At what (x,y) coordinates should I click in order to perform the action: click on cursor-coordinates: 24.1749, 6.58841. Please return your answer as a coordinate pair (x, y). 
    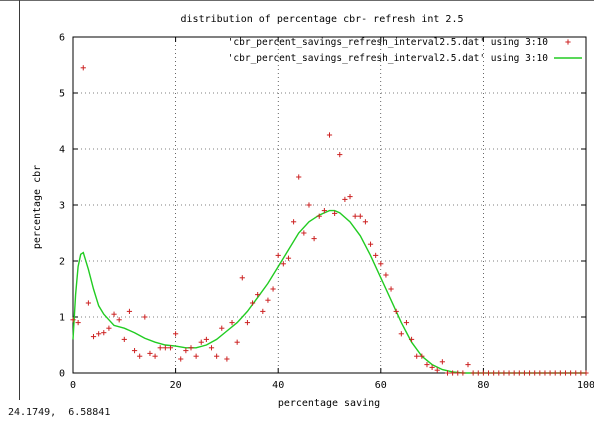
    Looking at the image, I should click on (59, 412).